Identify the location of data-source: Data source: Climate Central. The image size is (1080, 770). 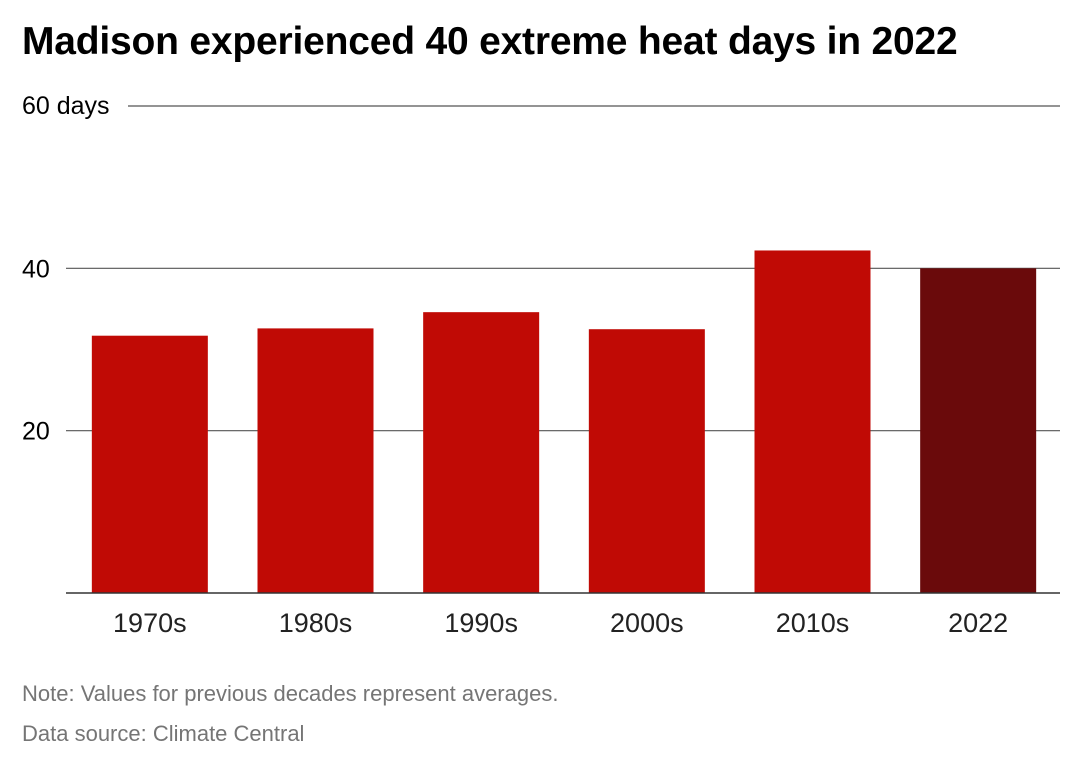
(163, 733).